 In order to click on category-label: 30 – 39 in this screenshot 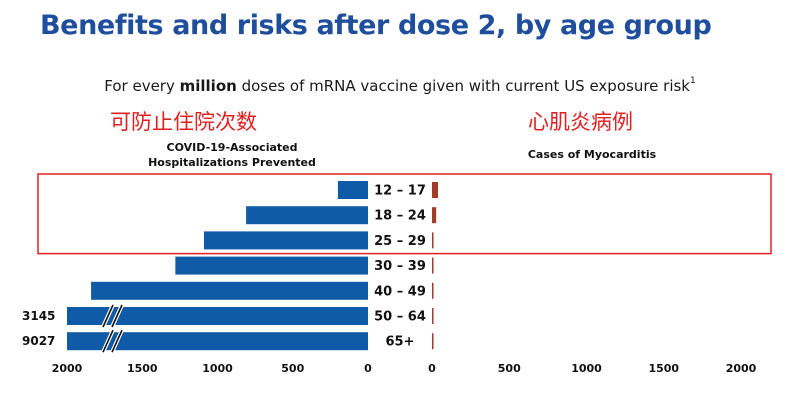, I will do `click(400, 266)`.